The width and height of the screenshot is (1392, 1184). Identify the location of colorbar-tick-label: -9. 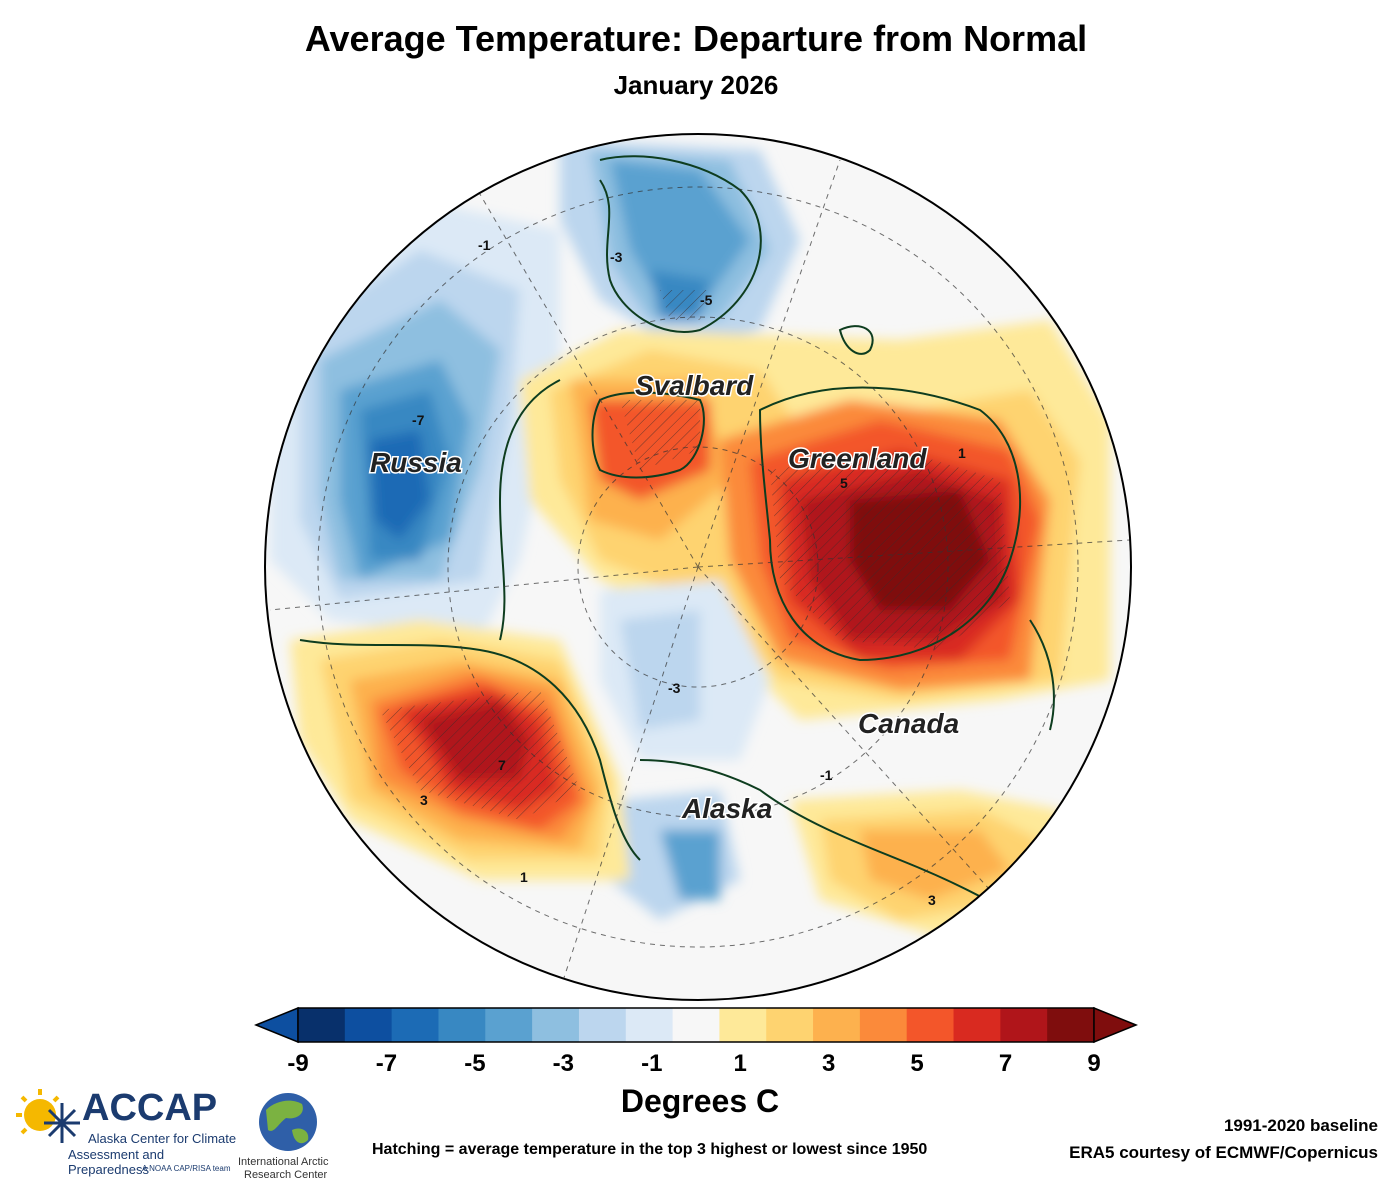
(298, 1063).